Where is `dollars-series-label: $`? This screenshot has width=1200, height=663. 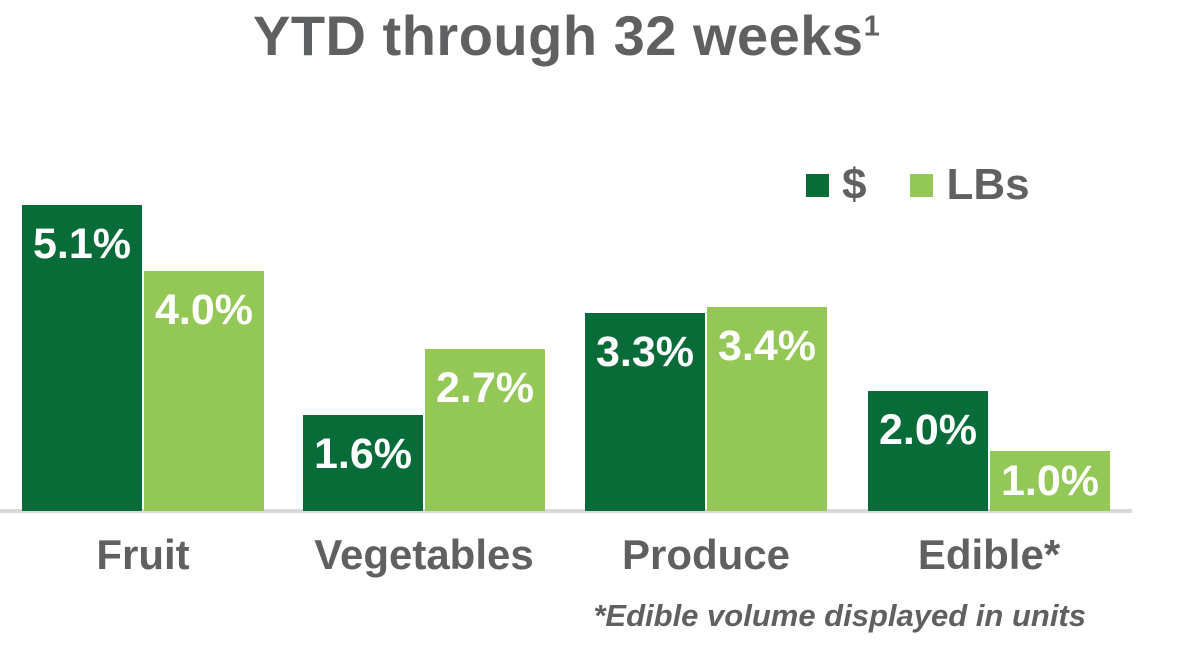 dollars-series-label: $ is located at coordinates (854, 184).